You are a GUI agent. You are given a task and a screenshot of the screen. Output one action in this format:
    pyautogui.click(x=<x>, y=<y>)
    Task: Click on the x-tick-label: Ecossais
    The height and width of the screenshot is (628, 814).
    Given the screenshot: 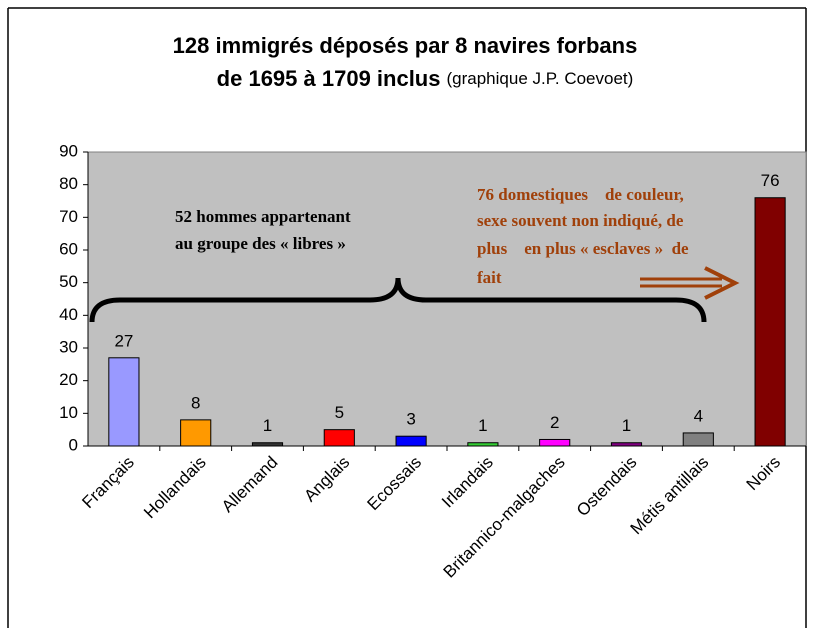 What is the action you would take?
    pyautogui.click(x=395, y=484)
    